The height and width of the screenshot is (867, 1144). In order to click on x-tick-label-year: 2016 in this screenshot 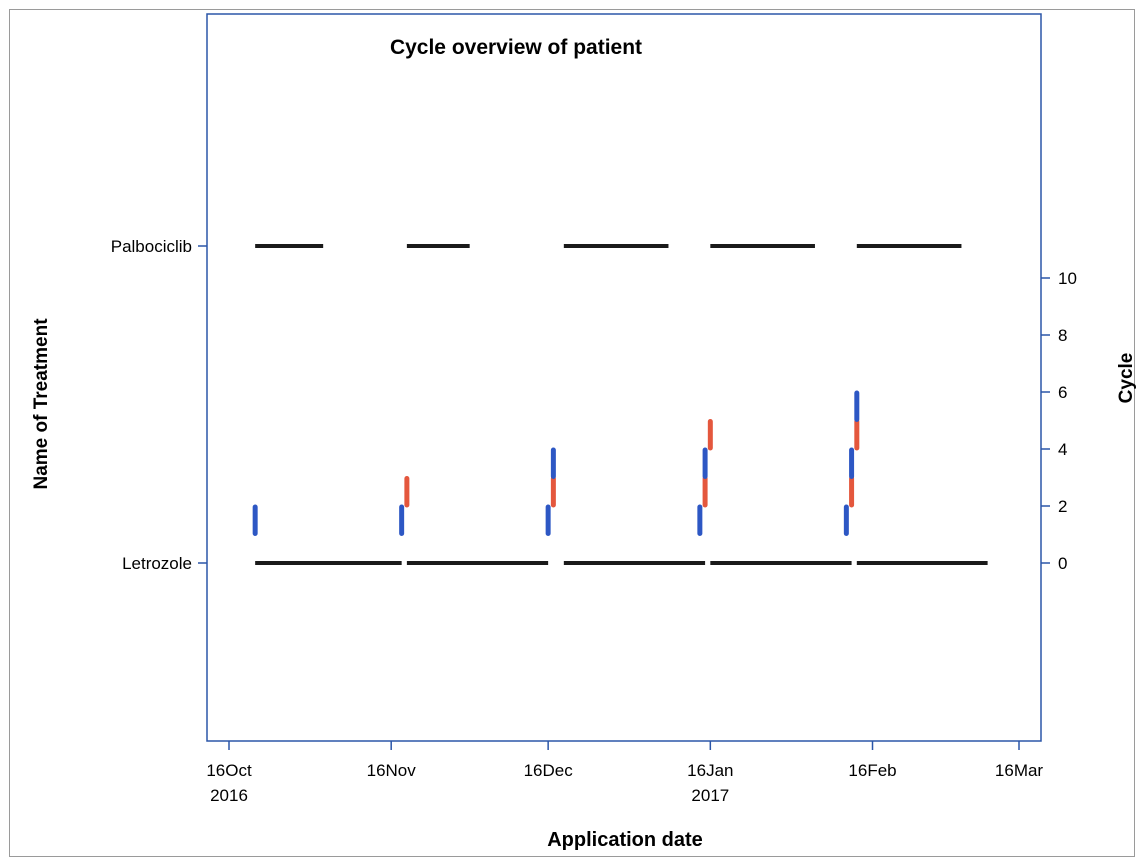, I will do `click(229, 795)`.